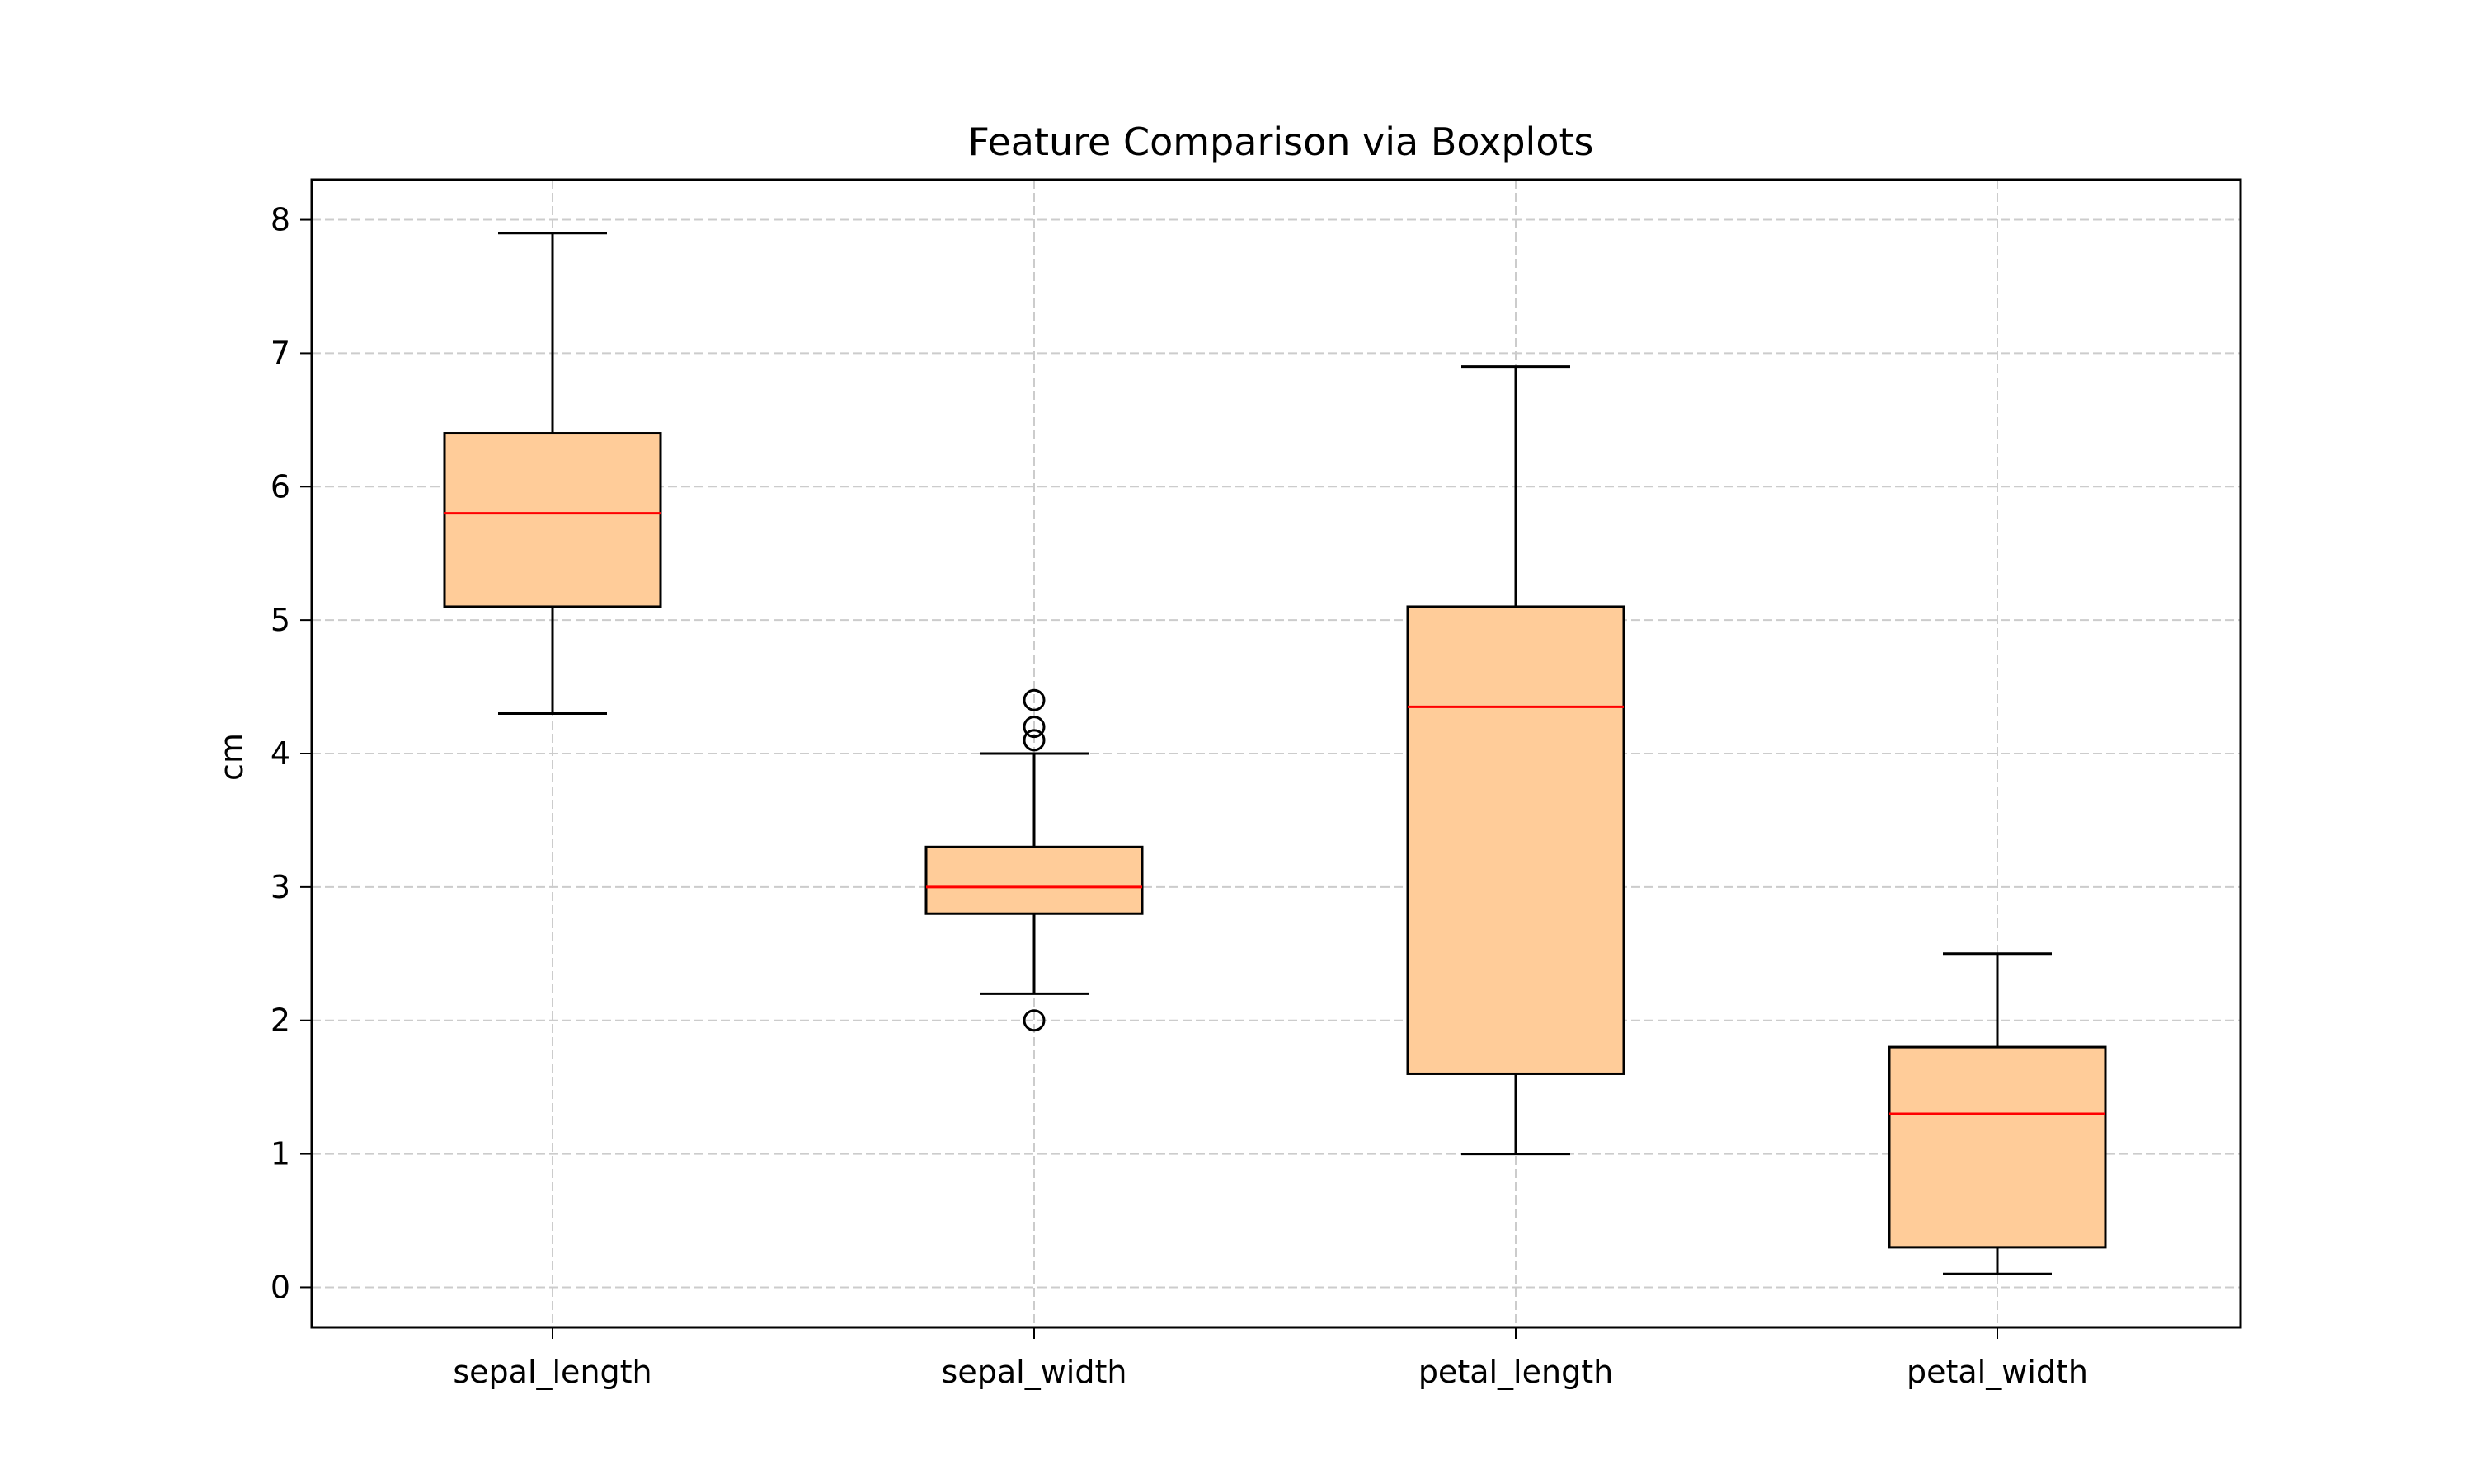 The image size is (2474, 1484). I want to click on x-tick-label: petal_width, so click(1997, 1372).